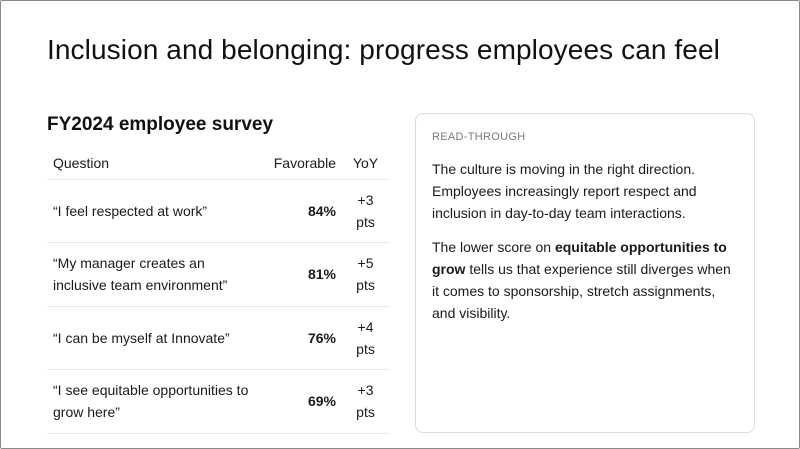  What do you see at coordinates (493, 247) in the screenshot?
I see `panel-paragraph-2-intro: The lower score on` at bounding box center [493, 247].